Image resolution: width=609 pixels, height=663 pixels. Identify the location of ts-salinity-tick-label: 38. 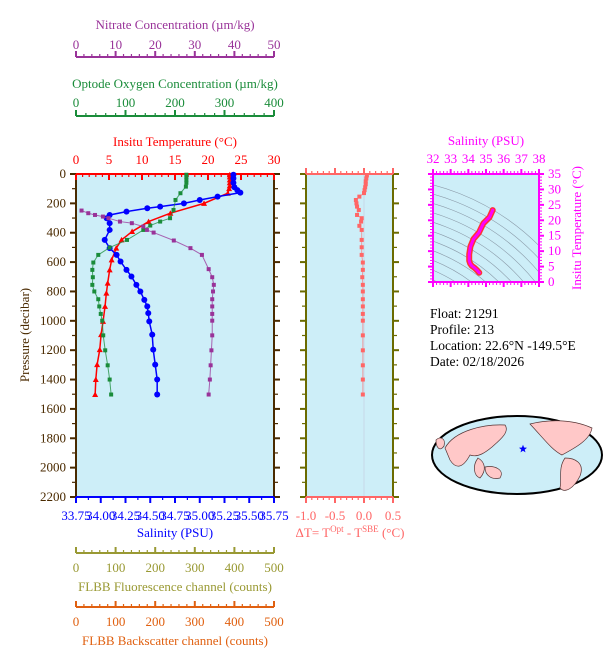
(539, 158).